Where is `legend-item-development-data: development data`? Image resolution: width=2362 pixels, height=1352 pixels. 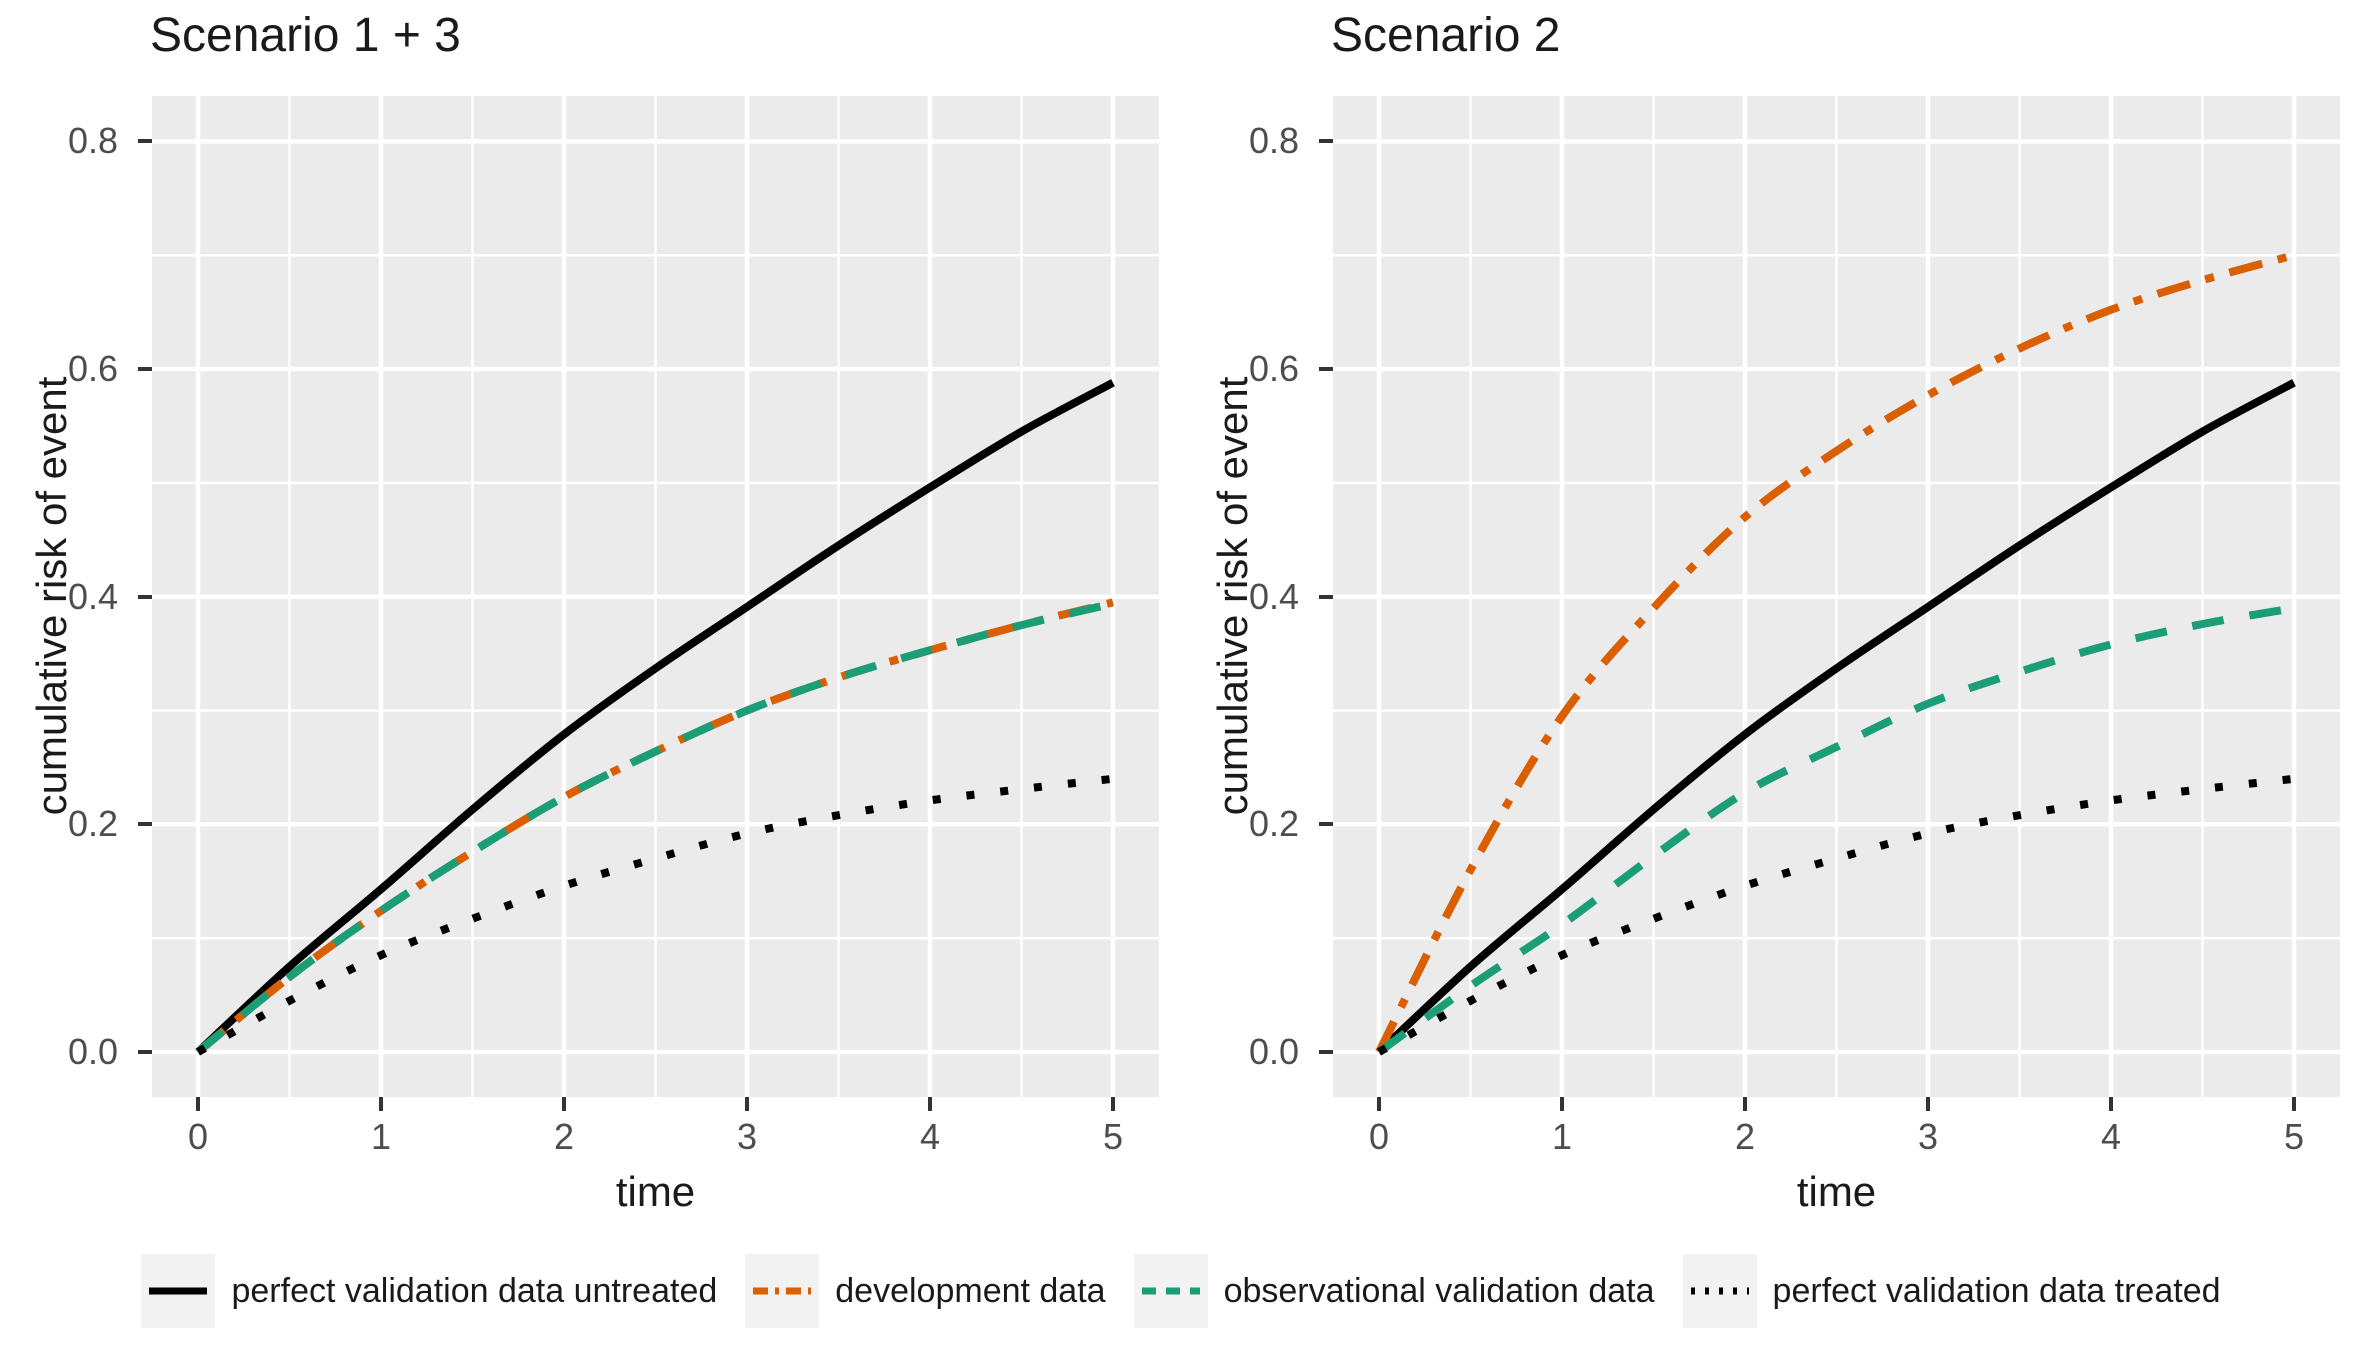 legend-item-development-data: development data is located at coordinates (925, 1291).